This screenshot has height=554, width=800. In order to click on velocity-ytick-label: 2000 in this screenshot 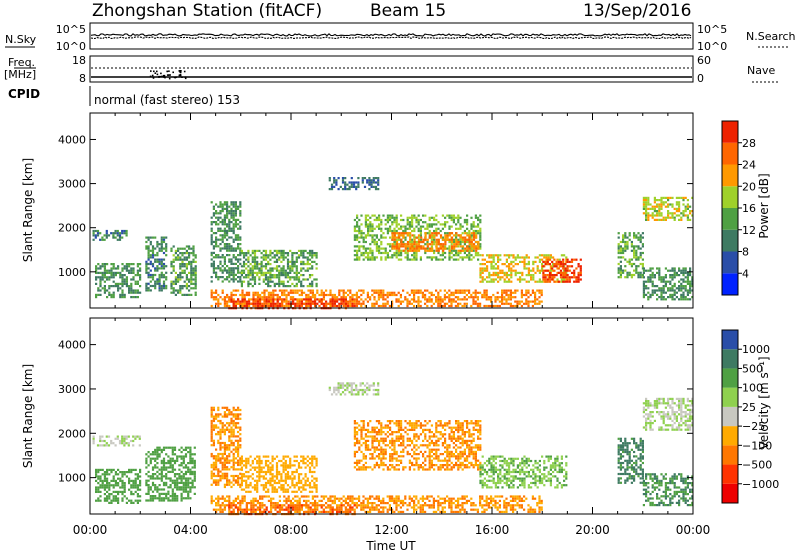, I will do `click(72, 433)`.